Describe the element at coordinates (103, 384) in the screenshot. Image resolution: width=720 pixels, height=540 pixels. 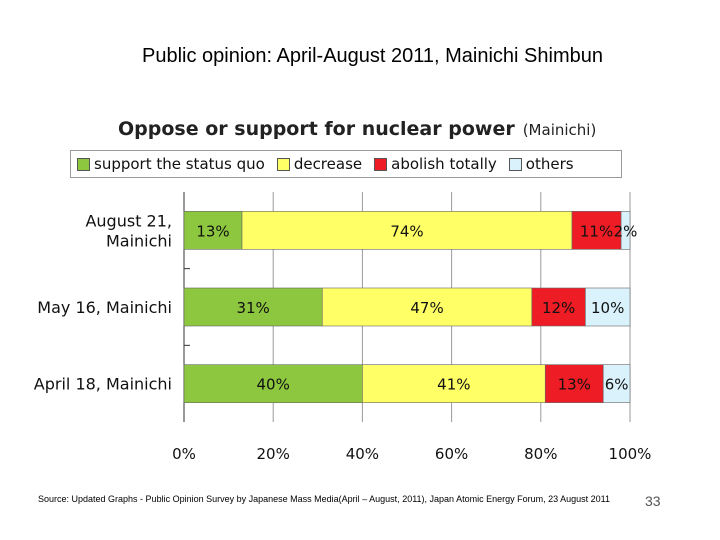
I see `category-label: April 18, Mainichi` at that location.